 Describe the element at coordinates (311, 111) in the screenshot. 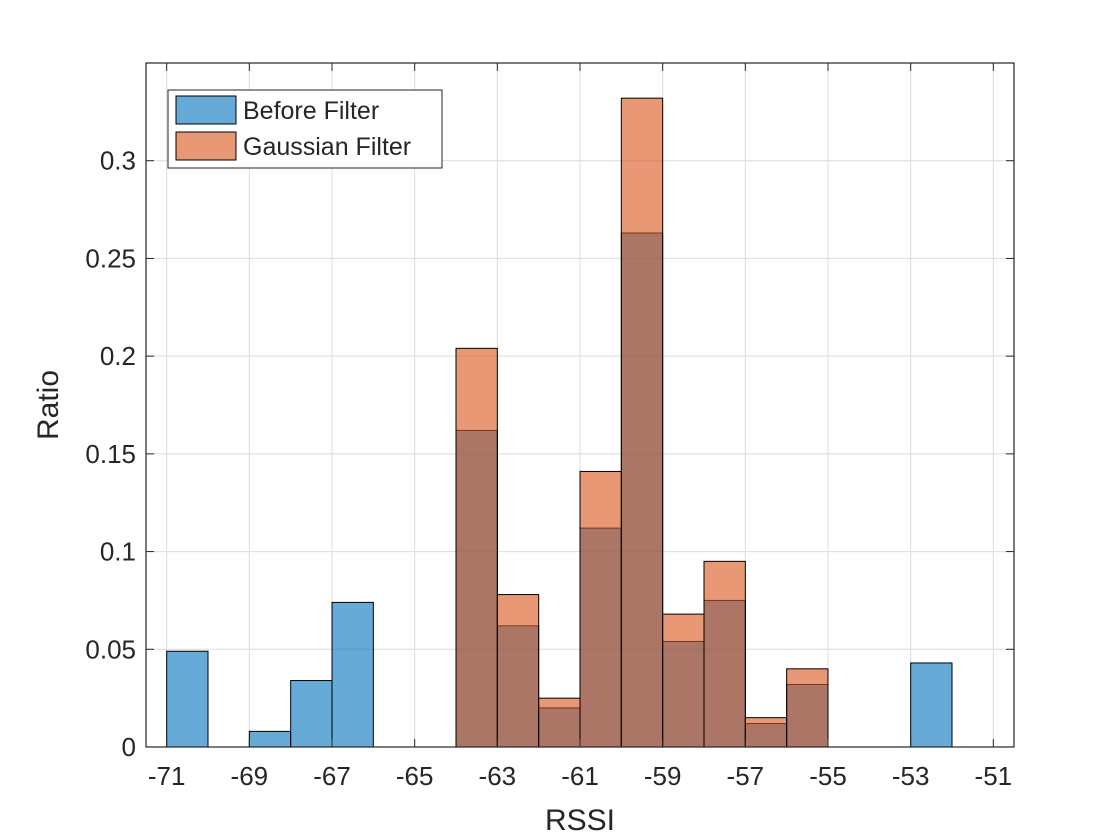

I see `legend-label-0: Before Filter` at that location.